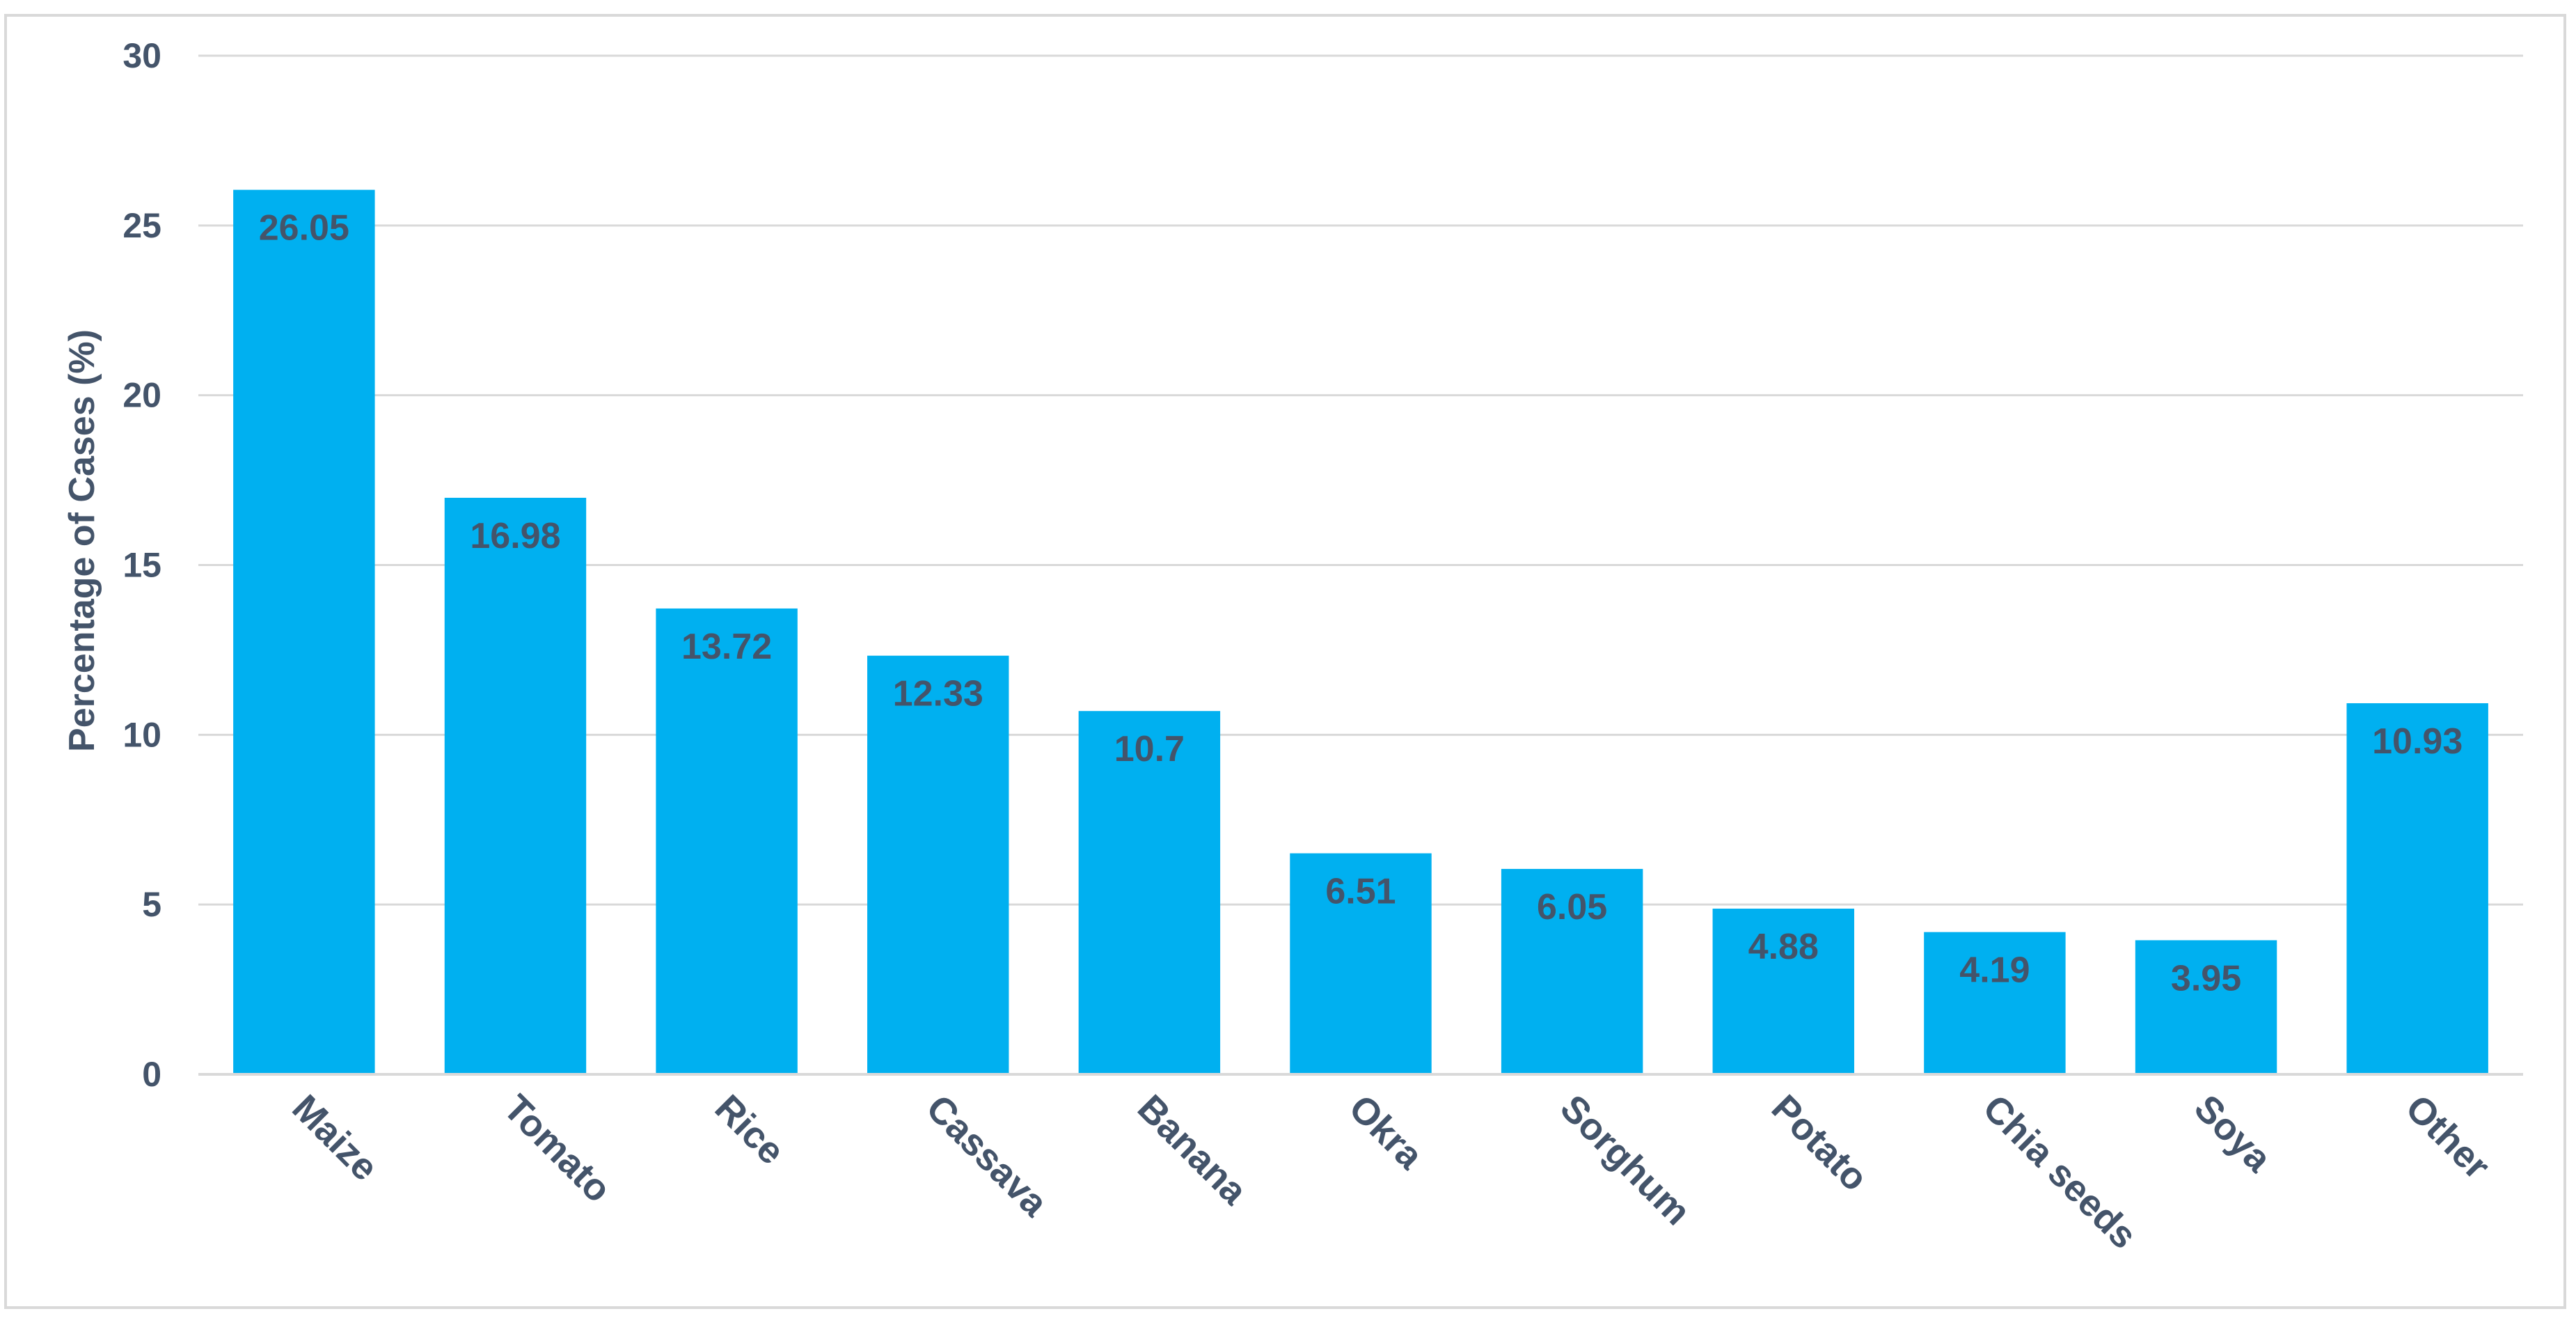 The width and height of the screenshot is (2576, 1325). Describe the element at coordinates (142, 734) in the screenshot. I see `y-tick-label: 10` at that location.